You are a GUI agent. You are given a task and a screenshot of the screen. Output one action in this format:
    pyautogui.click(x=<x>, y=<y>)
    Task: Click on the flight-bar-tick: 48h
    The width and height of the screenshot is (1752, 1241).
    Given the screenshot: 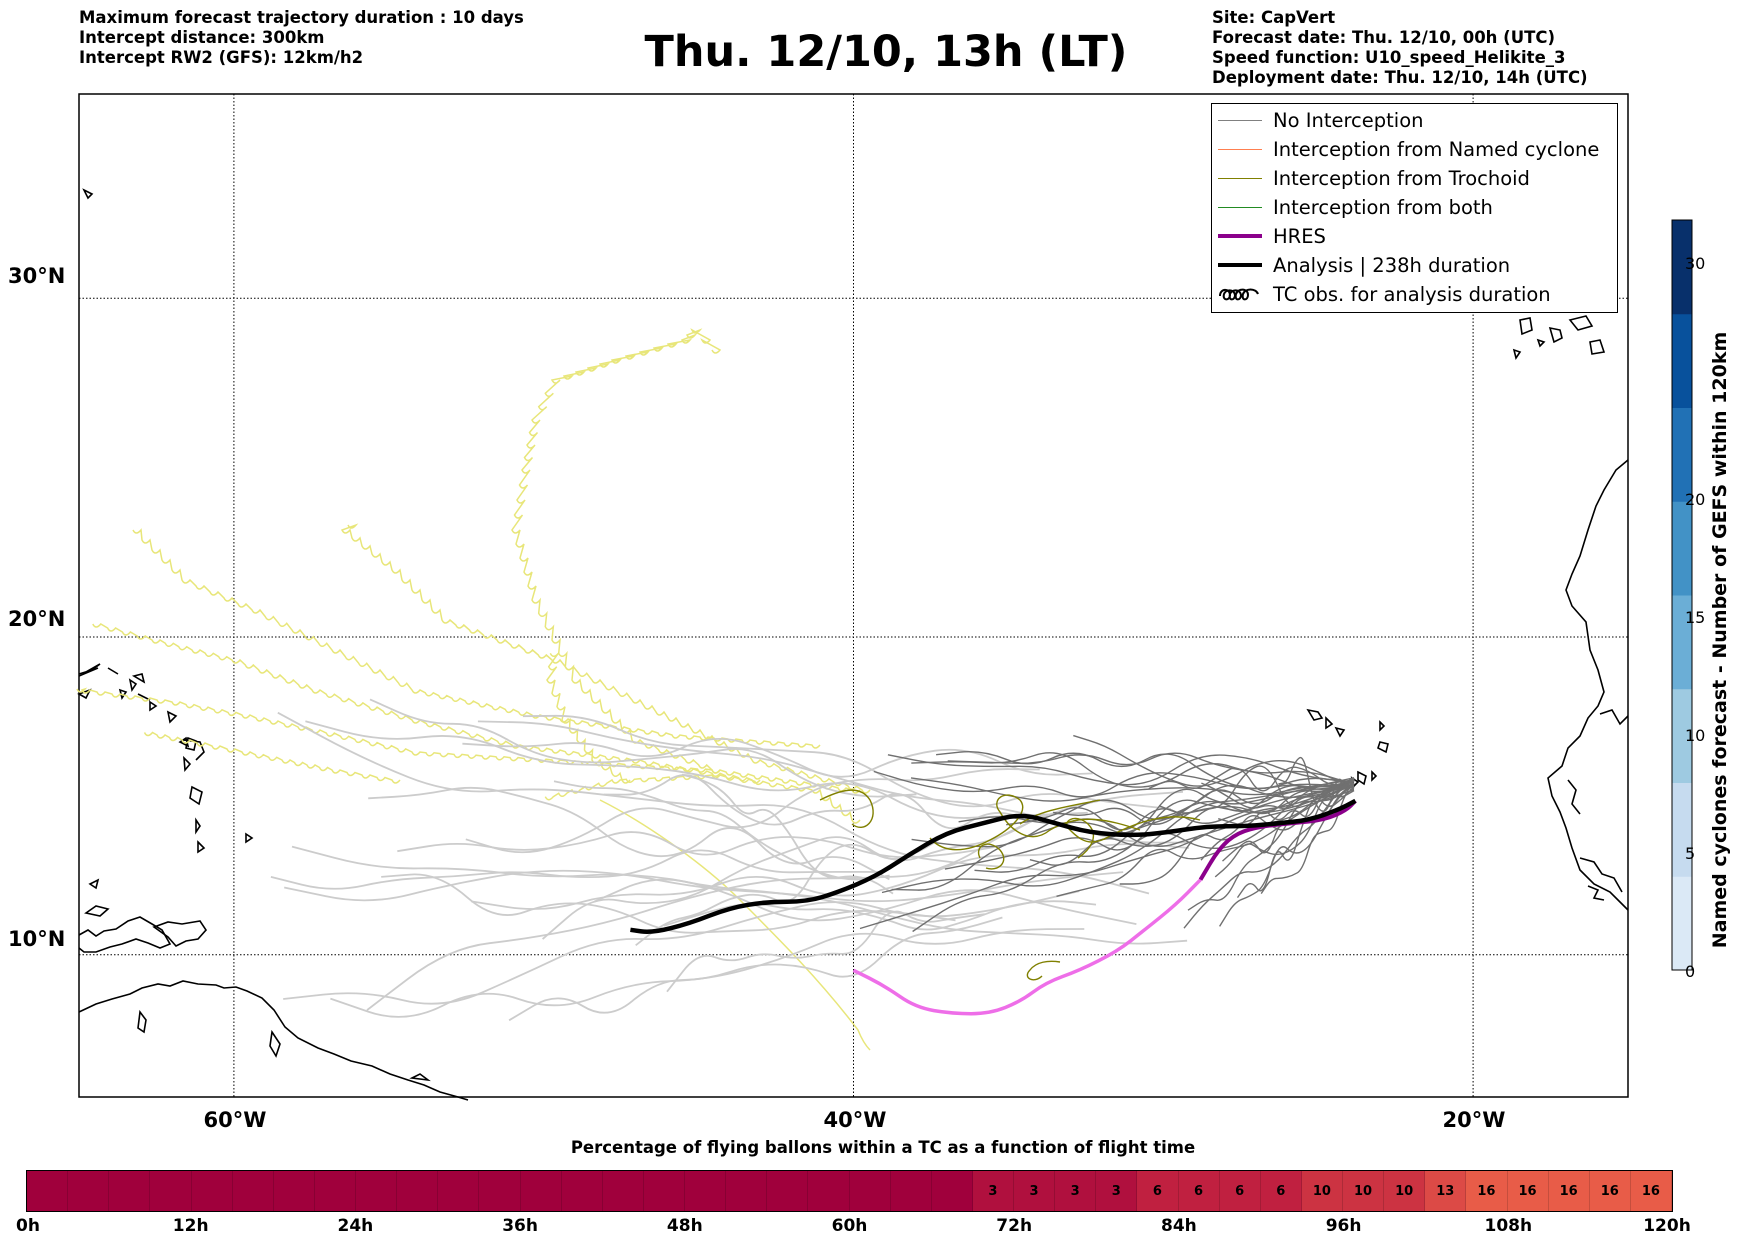 What is the action you would take?
    pyautogui.click(x=684, y=1226)
    